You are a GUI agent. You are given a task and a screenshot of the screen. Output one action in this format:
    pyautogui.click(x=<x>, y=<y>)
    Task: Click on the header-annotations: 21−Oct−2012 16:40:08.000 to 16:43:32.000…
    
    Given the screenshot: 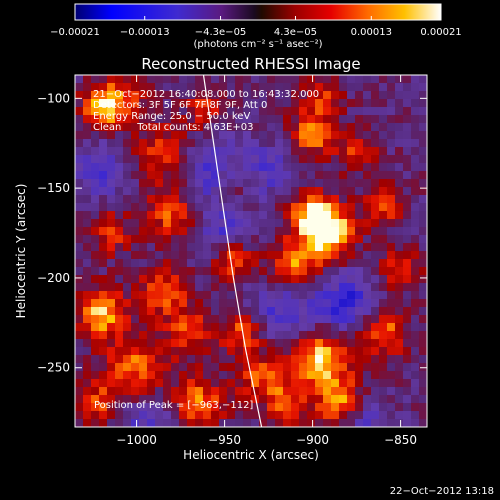 What is the action you would take?
    pyautogui.click(x=206, y=111)
    